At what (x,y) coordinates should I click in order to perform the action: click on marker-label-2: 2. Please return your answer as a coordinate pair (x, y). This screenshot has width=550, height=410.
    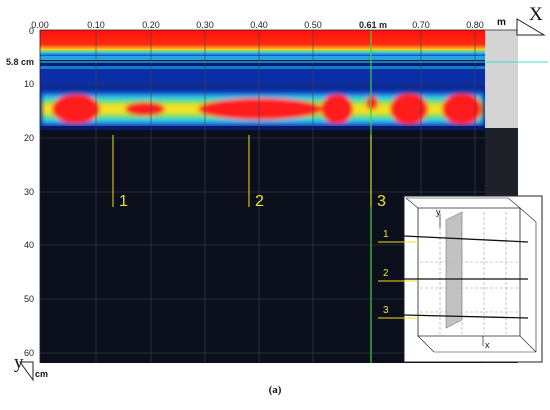
    Looking at the image, I should click on (259, 201).